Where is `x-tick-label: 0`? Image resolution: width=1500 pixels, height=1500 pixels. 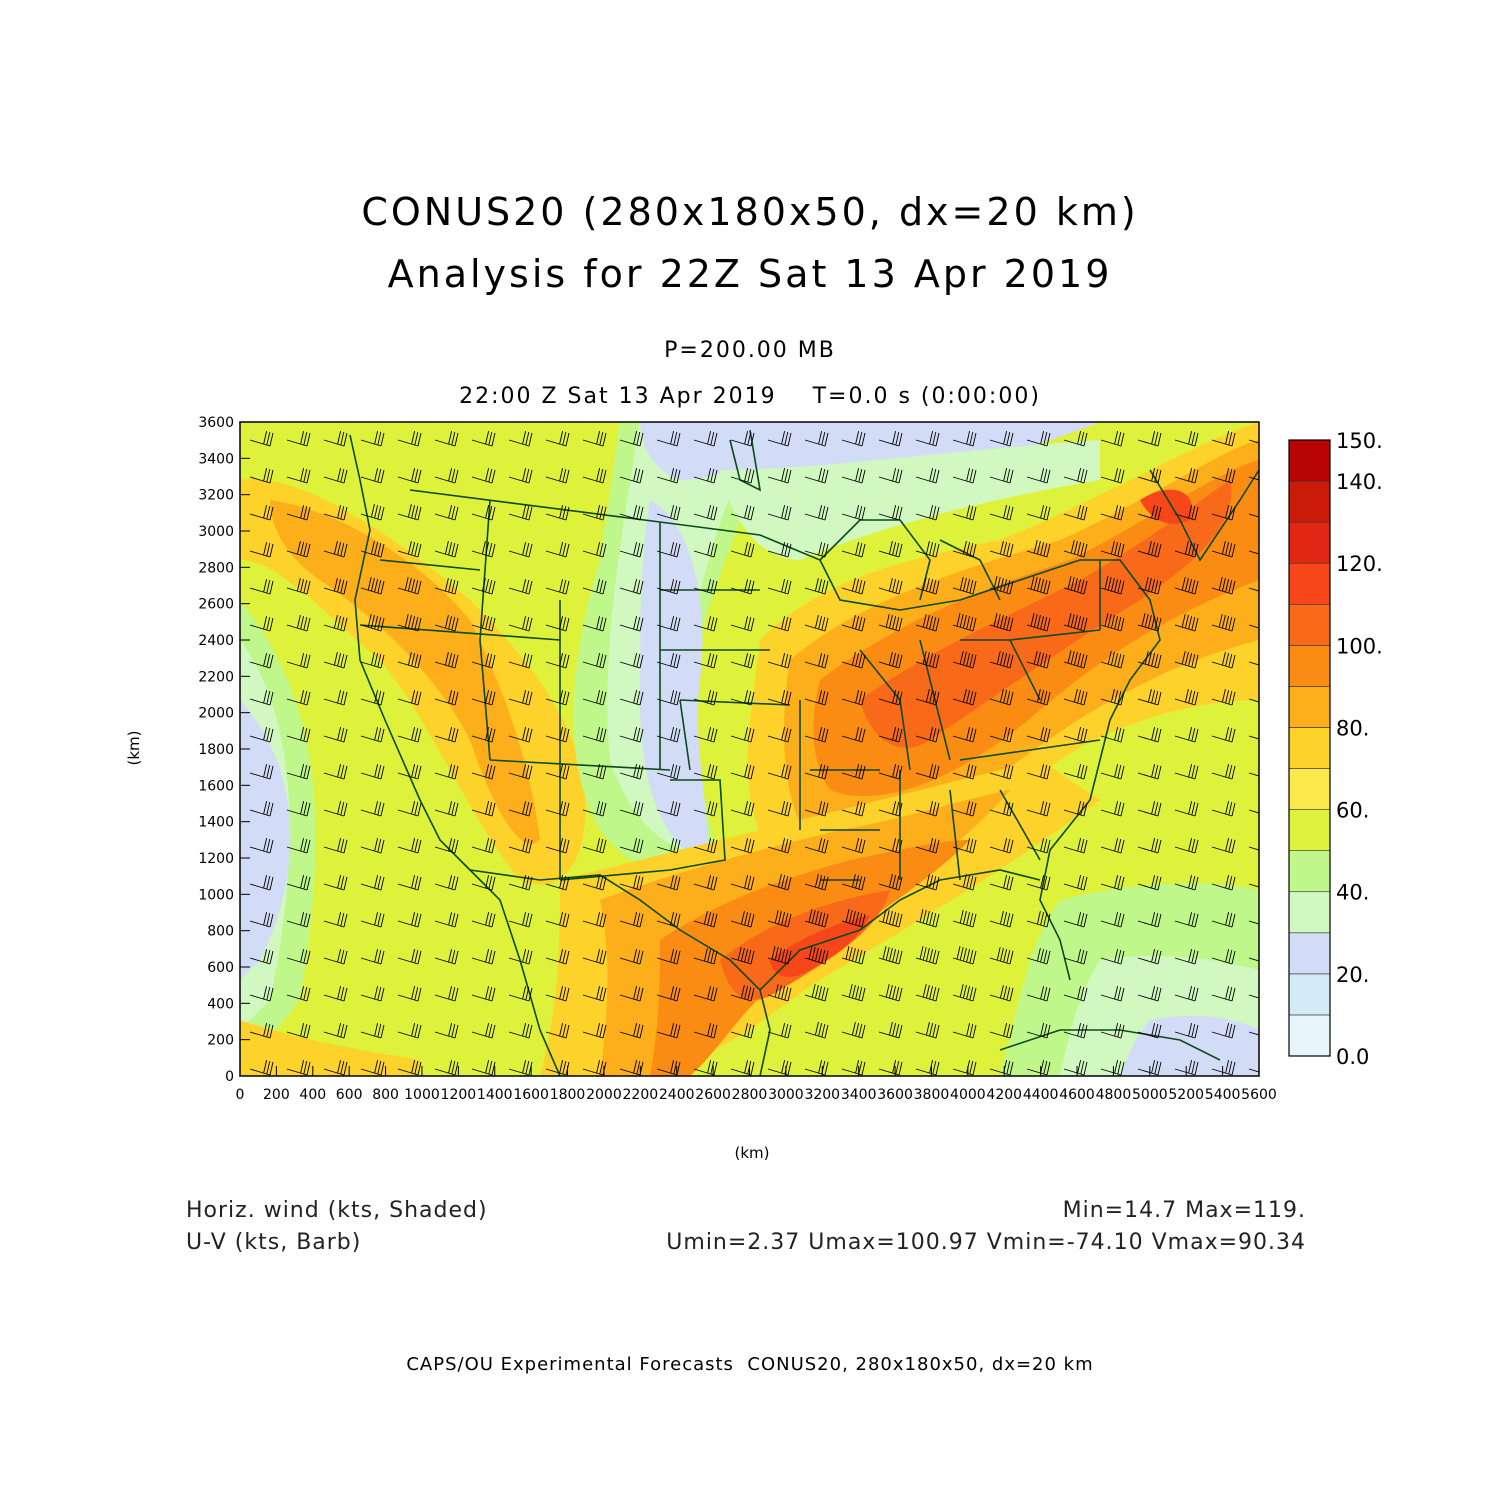
x-tick-label: 0 is located at coordinates (240, 1095).